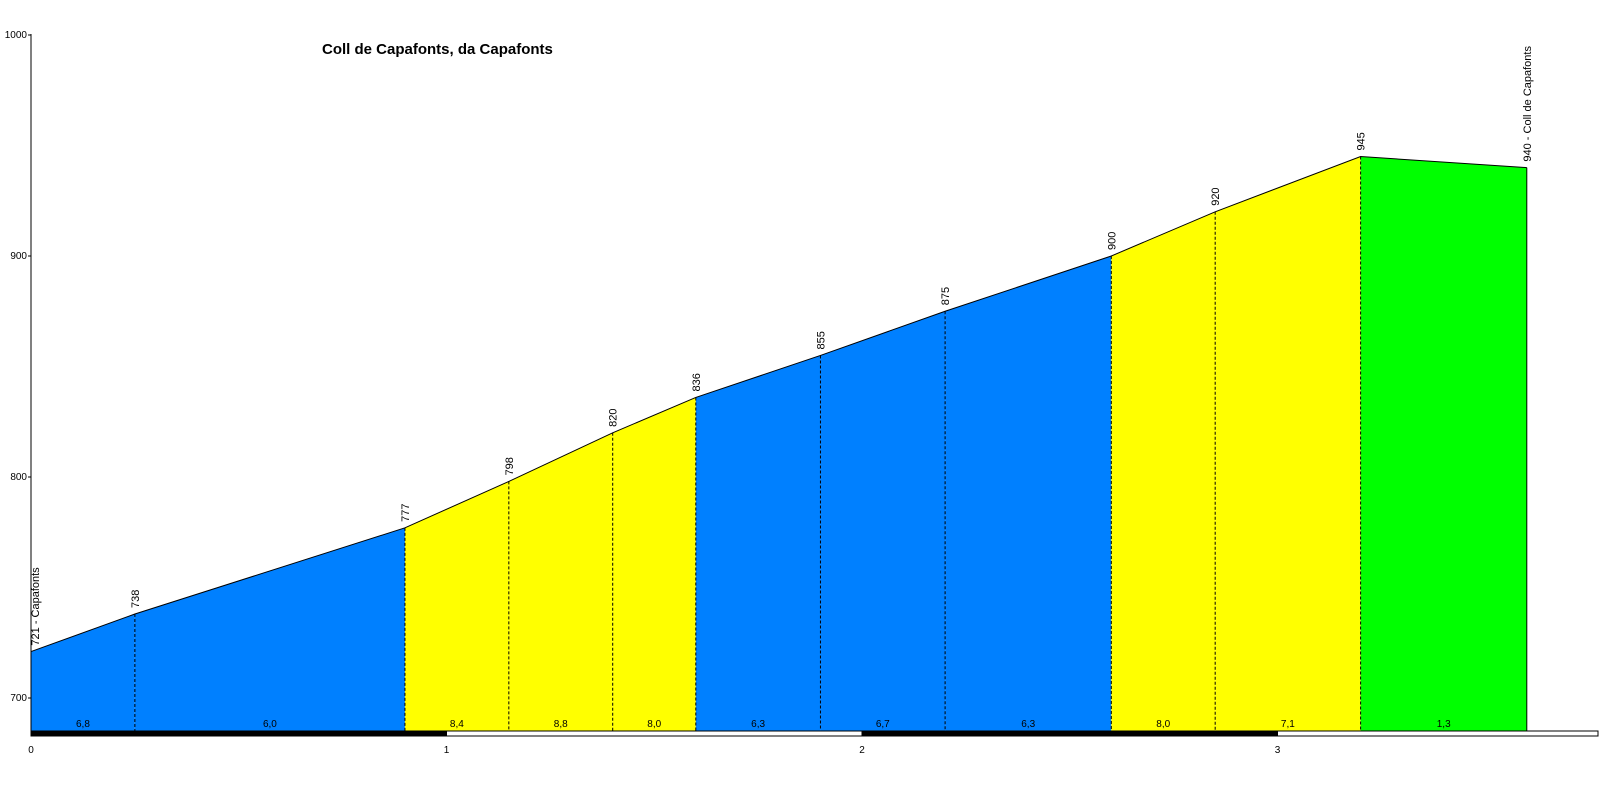 This screenshot has height=800, width=1600. What do you see at coordinates (821, 340) in the screenshot?
I see `elevation-label: 855` at bounding box center [821, 340].